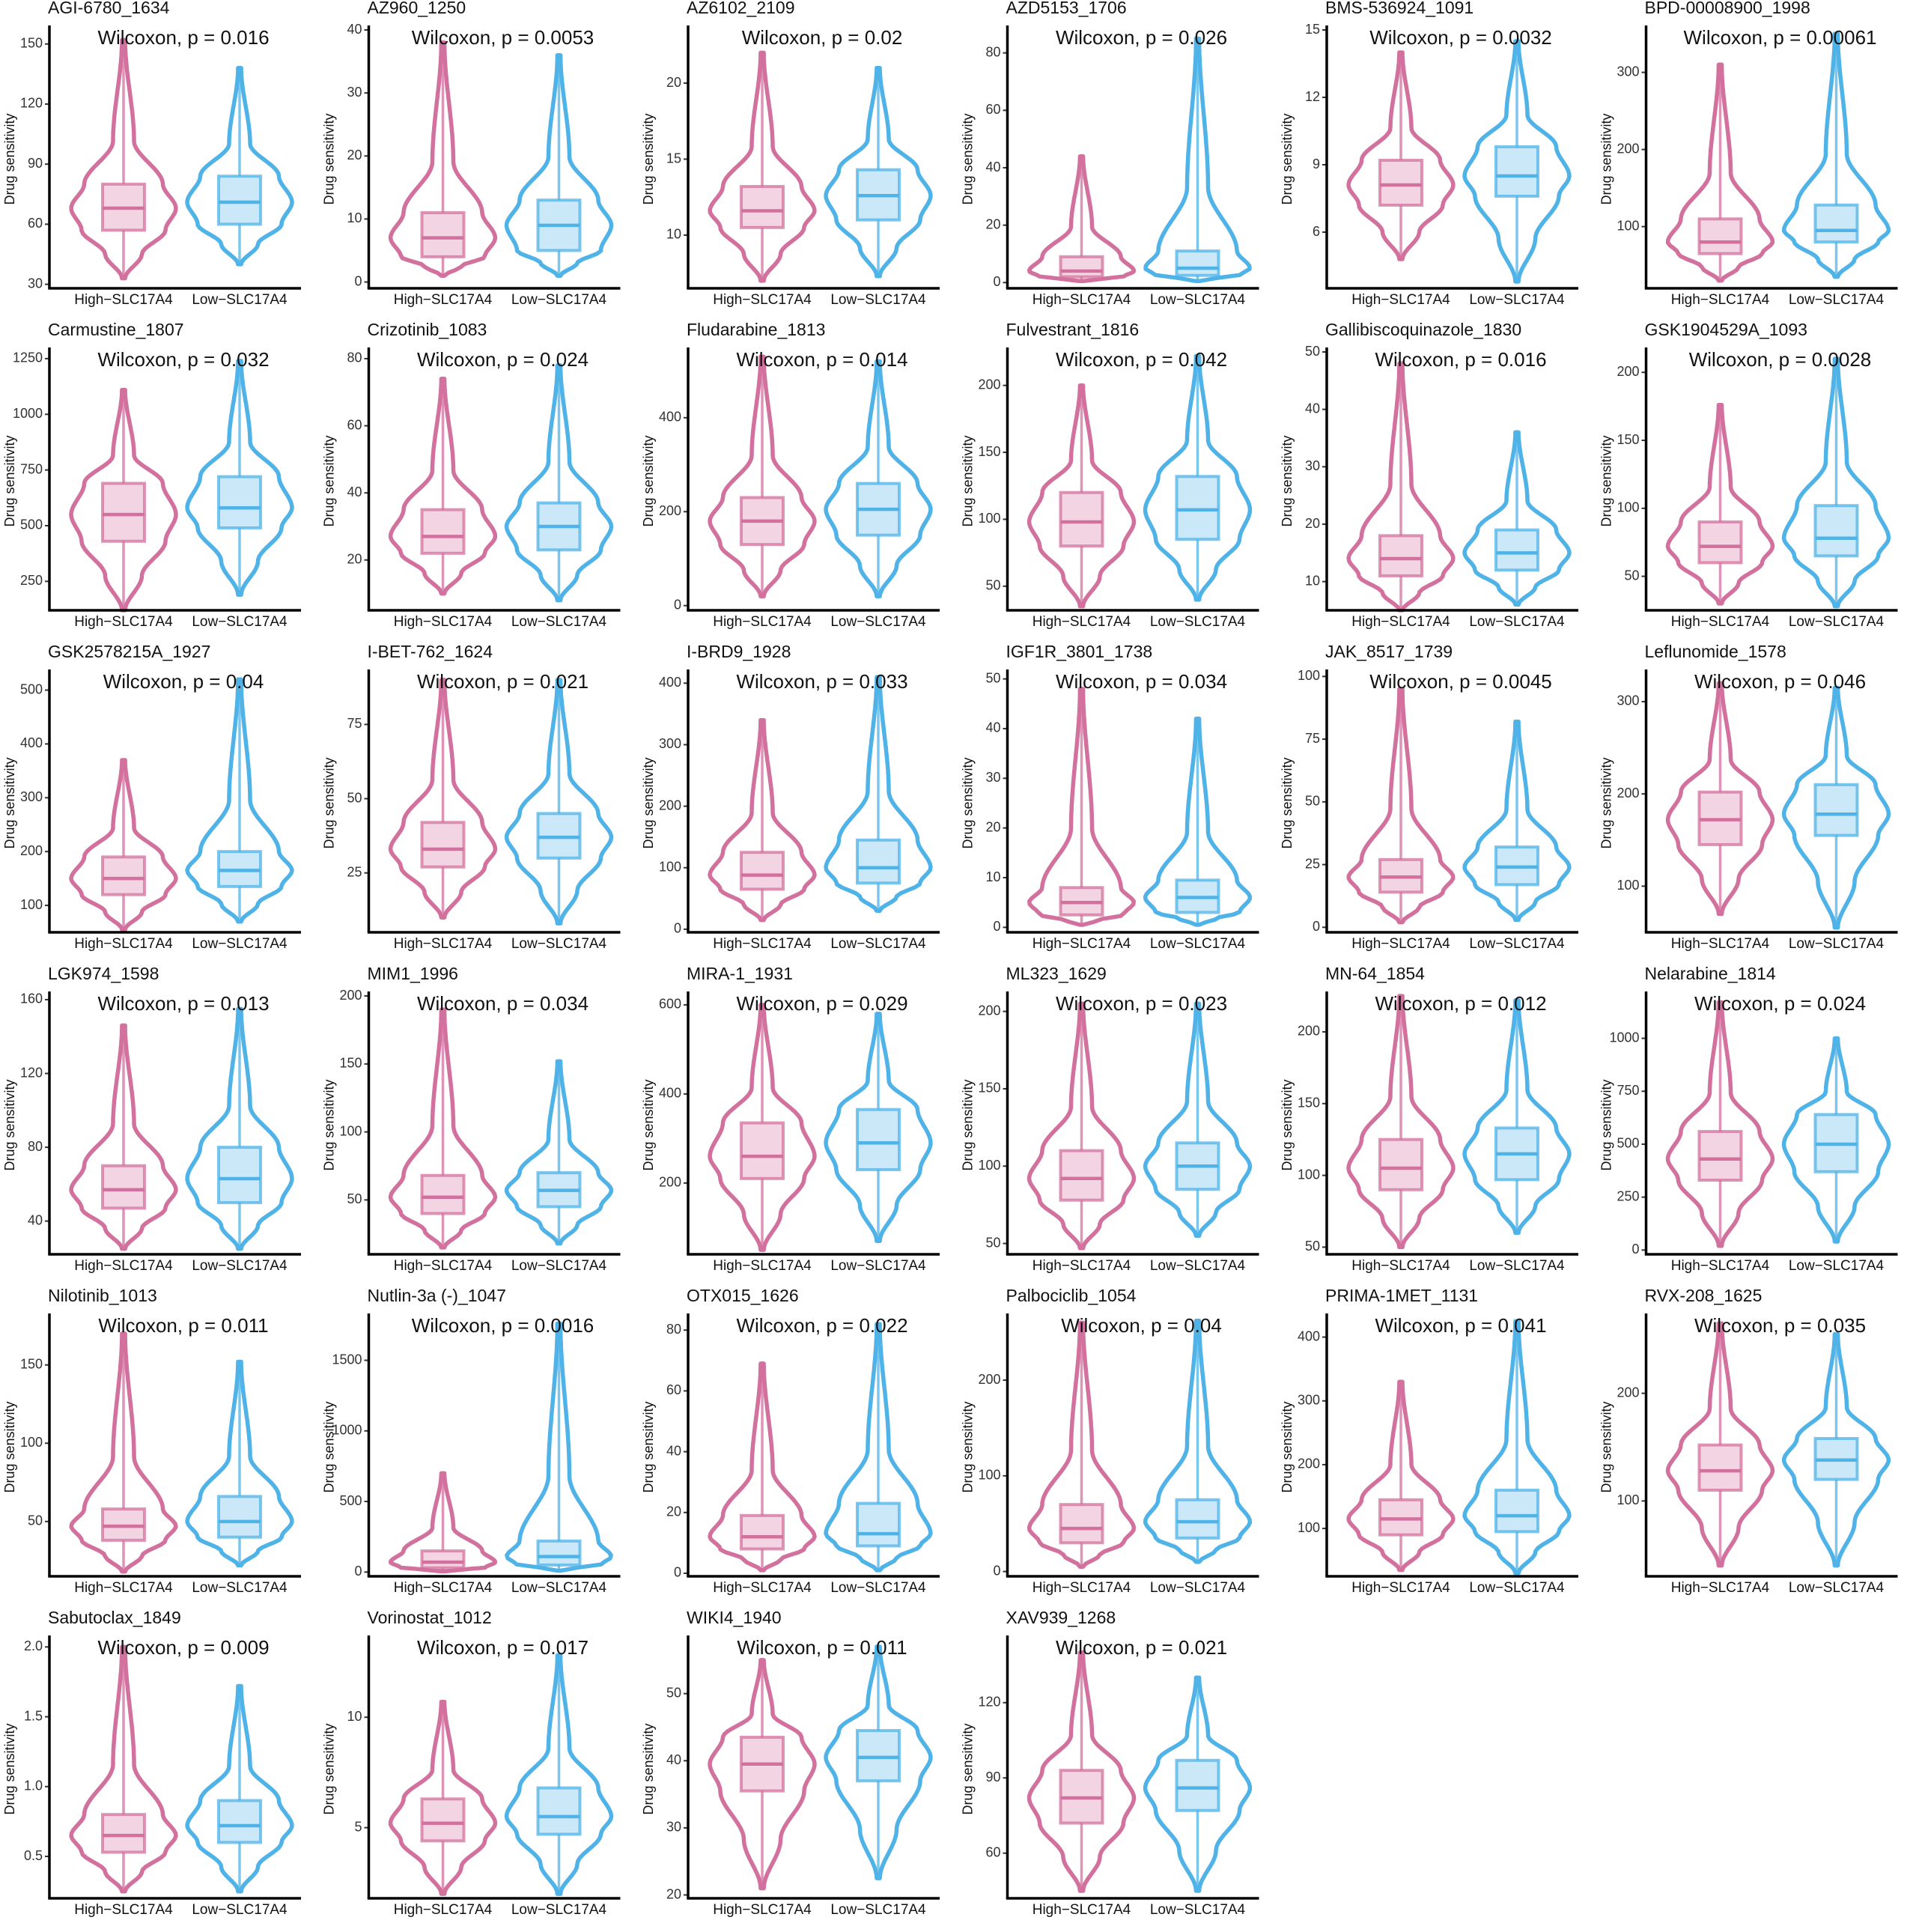 This screenshot has width=1916, height=1932. What do you see at coordinates (673, 1759) in the screenshot?
I see `y-tick-label: 40` at bounding box center [673, 1759].